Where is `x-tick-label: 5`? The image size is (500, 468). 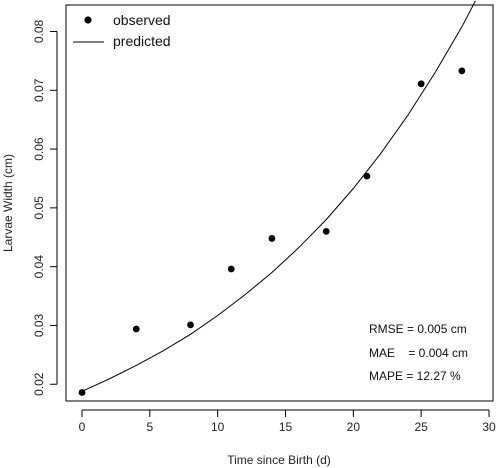
x-tick-label: 5 is located at coordinates (149, 427).